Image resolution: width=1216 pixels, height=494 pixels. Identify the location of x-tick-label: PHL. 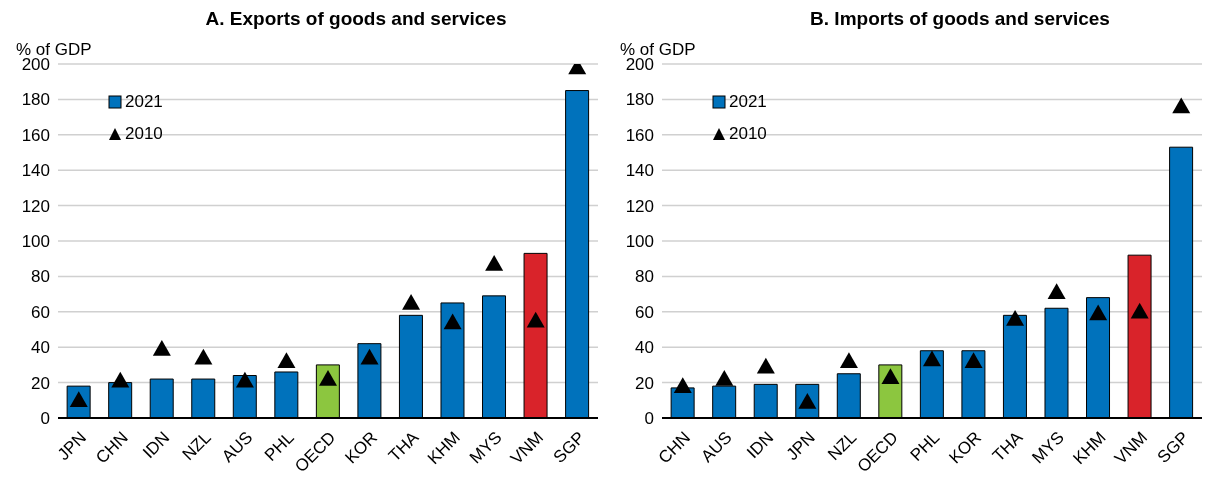
(925, 446).